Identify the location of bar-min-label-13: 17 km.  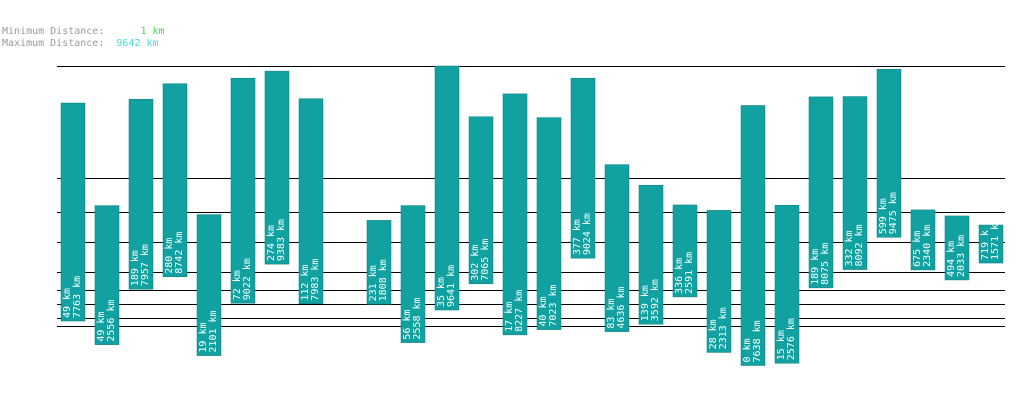
(509, 317).